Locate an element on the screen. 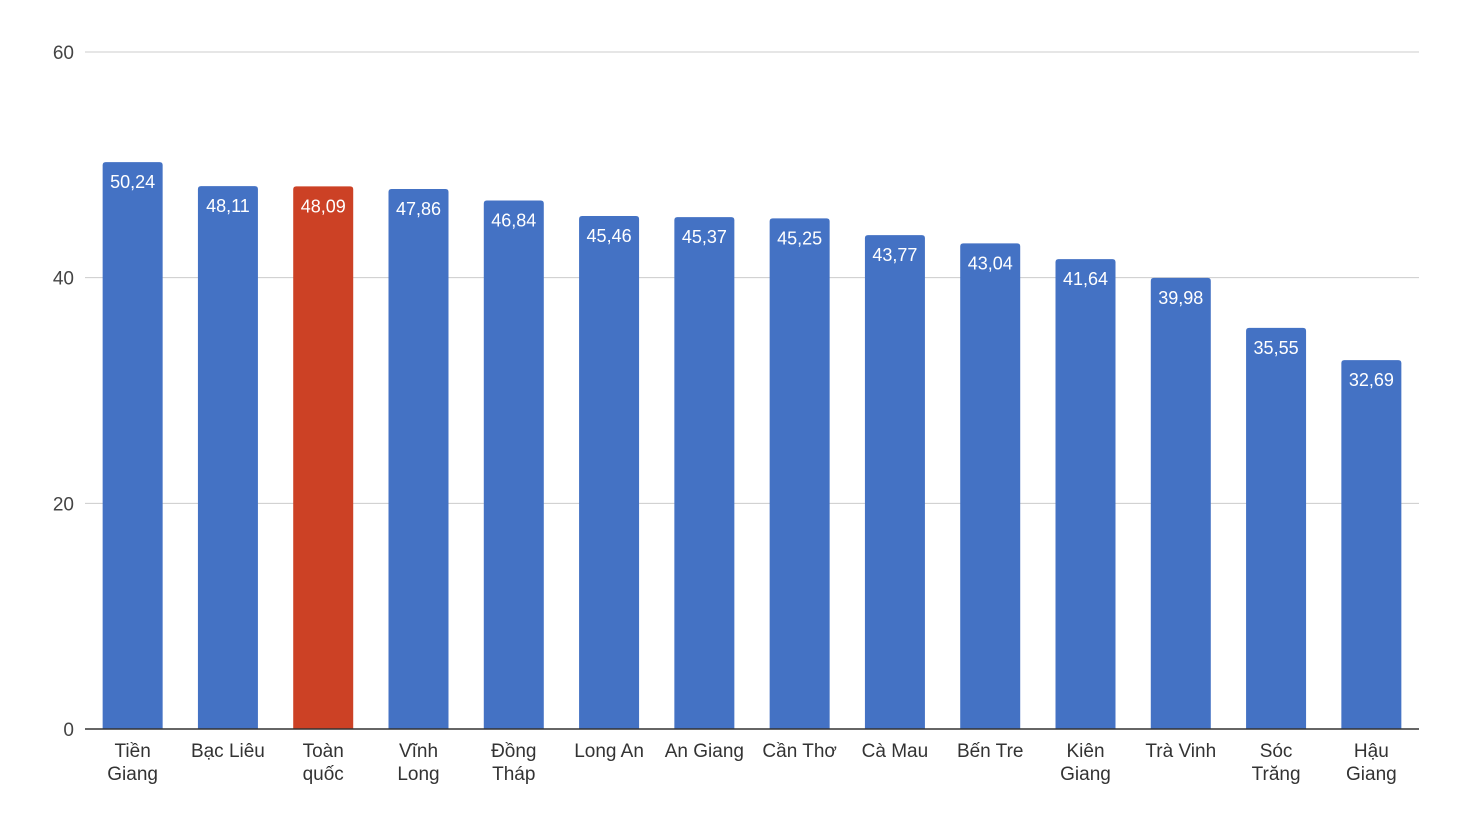 Image resolution: width=1460 pixels, height=831 pixels. x-category-label-line: quốc is located at coordinates (323, 774).